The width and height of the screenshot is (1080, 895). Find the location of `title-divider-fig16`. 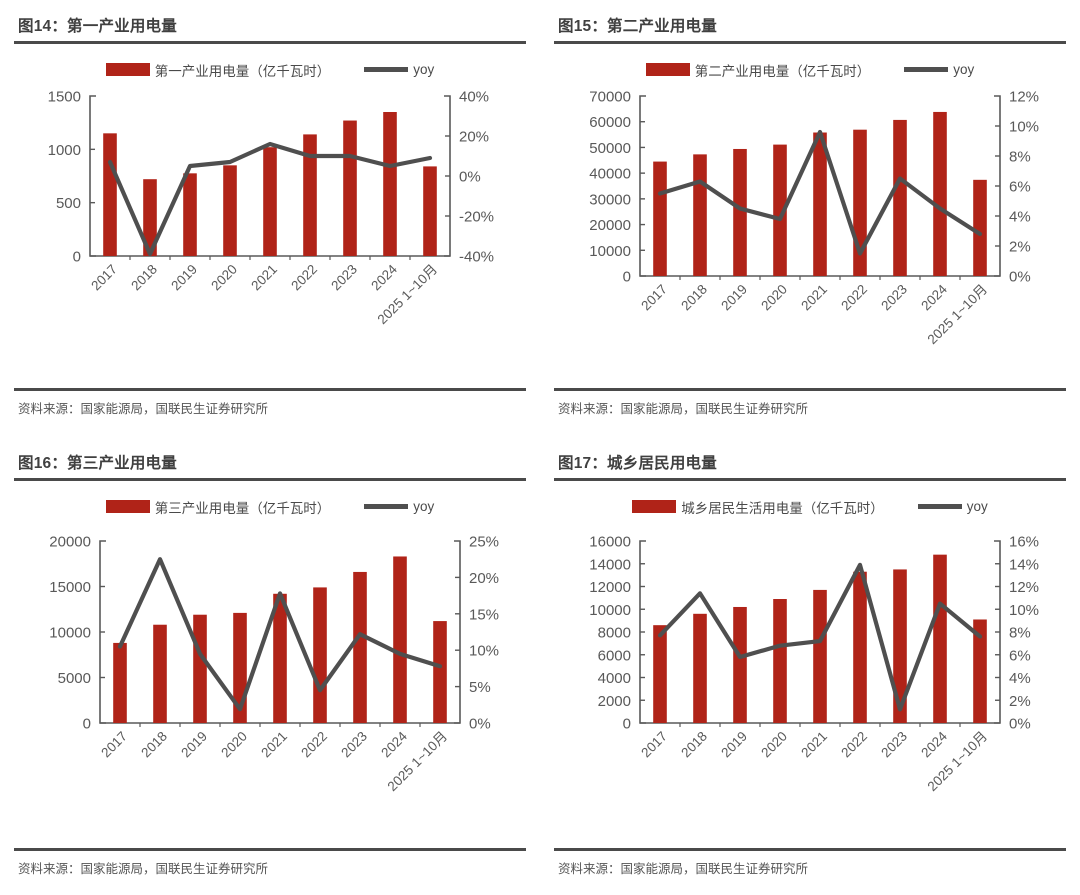

title-divider-fig16 is located at coordinates (270, 479).